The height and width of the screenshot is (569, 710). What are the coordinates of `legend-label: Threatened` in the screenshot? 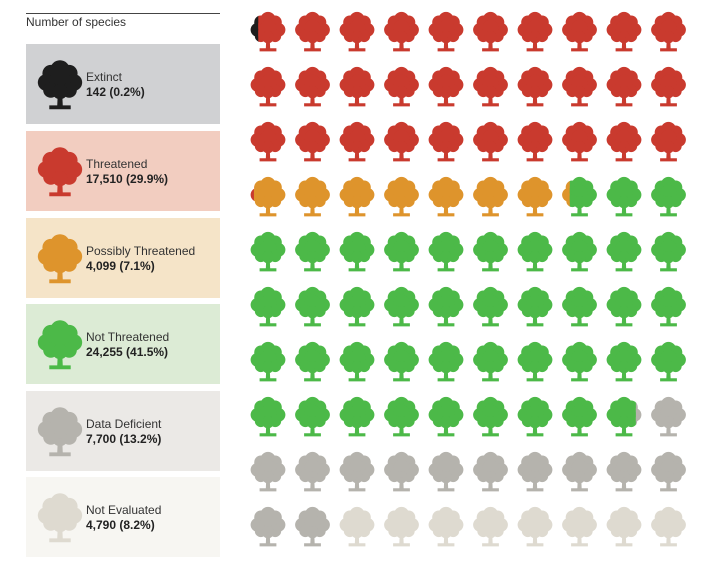 It's located at (117, 164).